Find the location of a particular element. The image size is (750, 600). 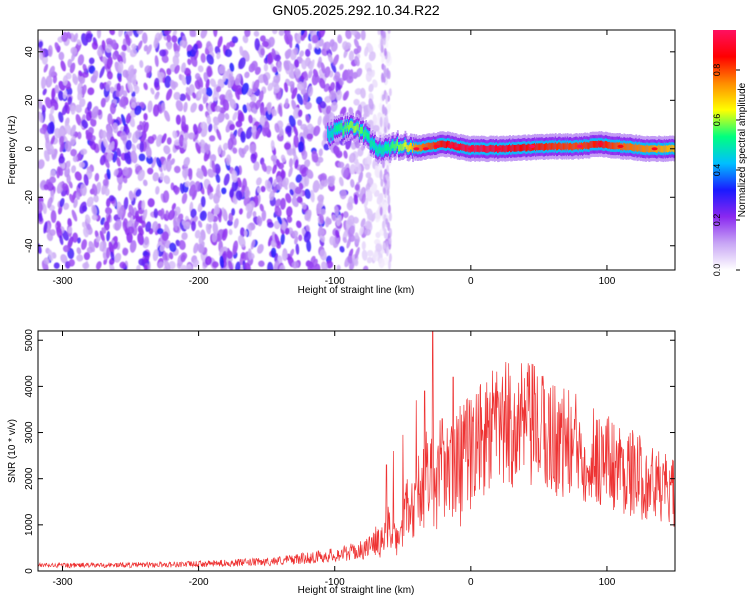

x-tick-label: 100 is located at coordinates (607, 281).